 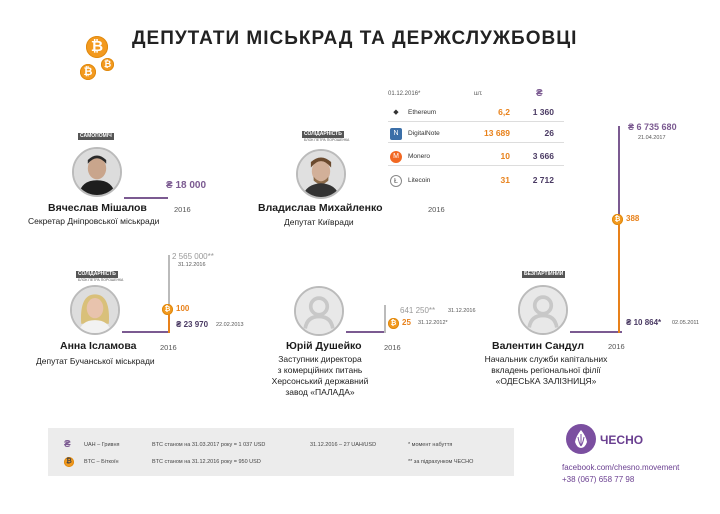 What do you see at coordinates (320, 208) in the screenshot?
I see `person-name: Владислав Михайленко` at bounding box center [320, 208].